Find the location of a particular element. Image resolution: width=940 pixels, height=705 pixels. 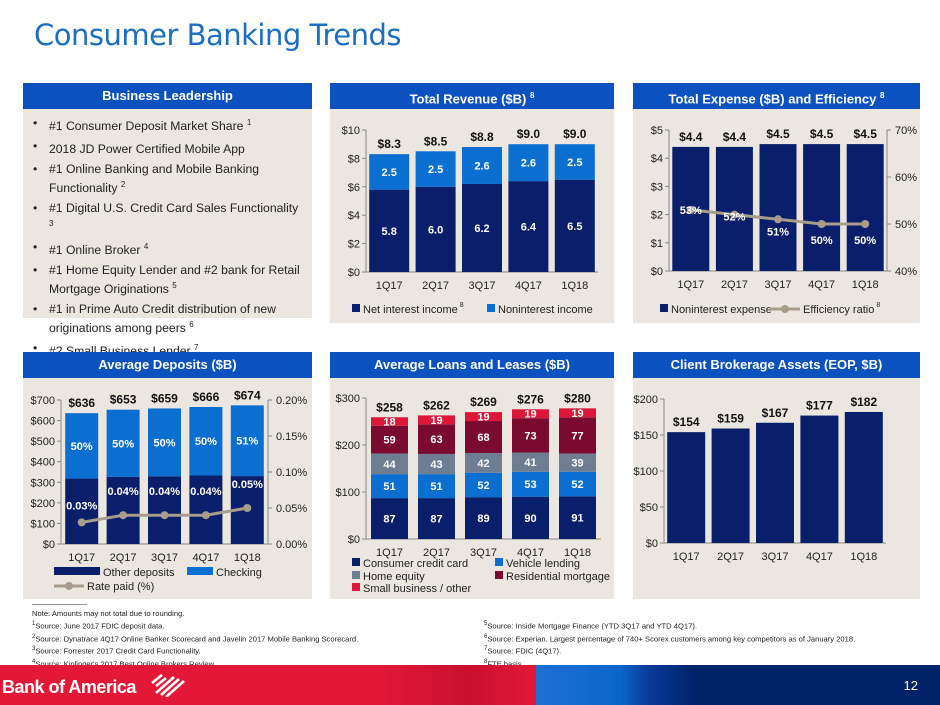

footnote-number: 3 is located at coordinates (34, 649).